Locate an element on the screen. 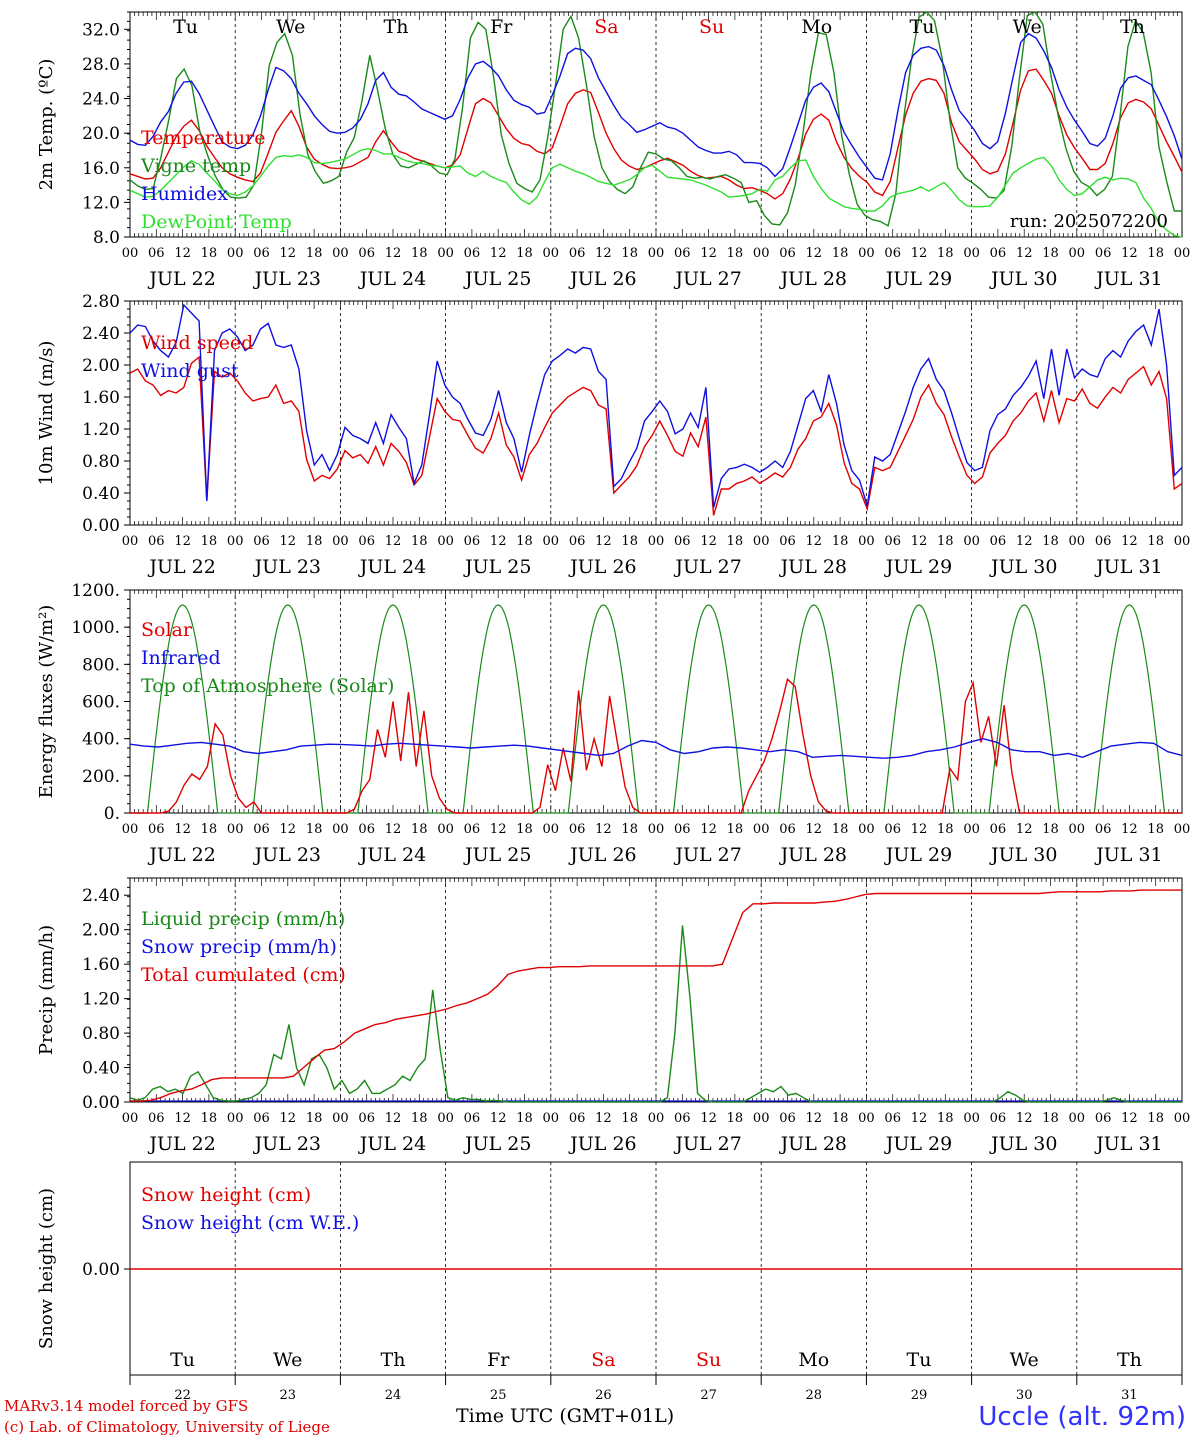 This screenshot has height=1440, width=1194. weekday-label: Sa is located at coordinates (606, 27).